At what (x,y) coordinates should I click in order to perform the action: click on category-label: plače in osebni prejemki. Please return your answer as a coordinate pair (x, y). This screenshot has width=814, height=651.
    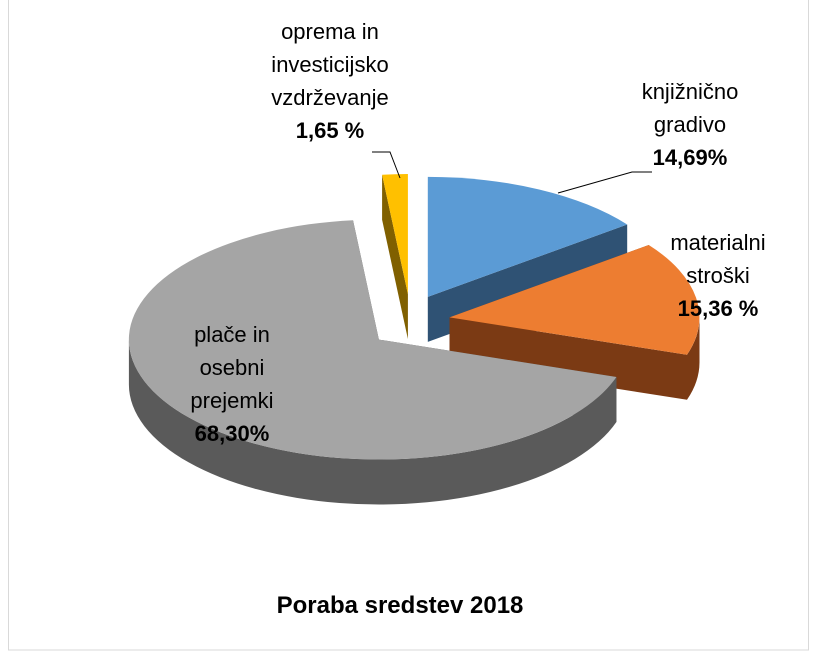
    Looking at the image, I should click on (232, 367).